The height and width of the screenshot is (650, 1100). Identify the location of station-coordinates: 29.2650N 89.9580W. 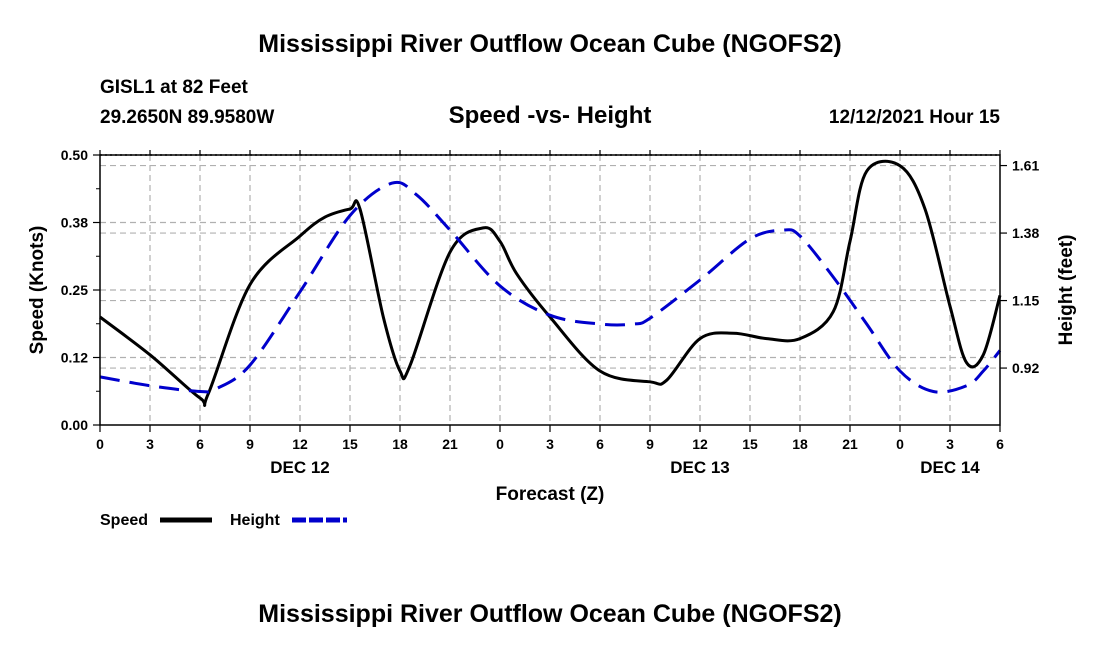
(187, 117).